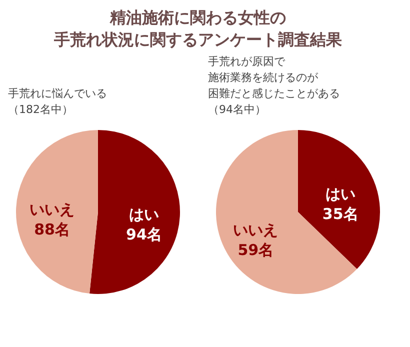 This screenshot has height=347, width=410. Describe the element at coordinates (52, 229) in the screenshot. I see `data-label: 88名` at that location.